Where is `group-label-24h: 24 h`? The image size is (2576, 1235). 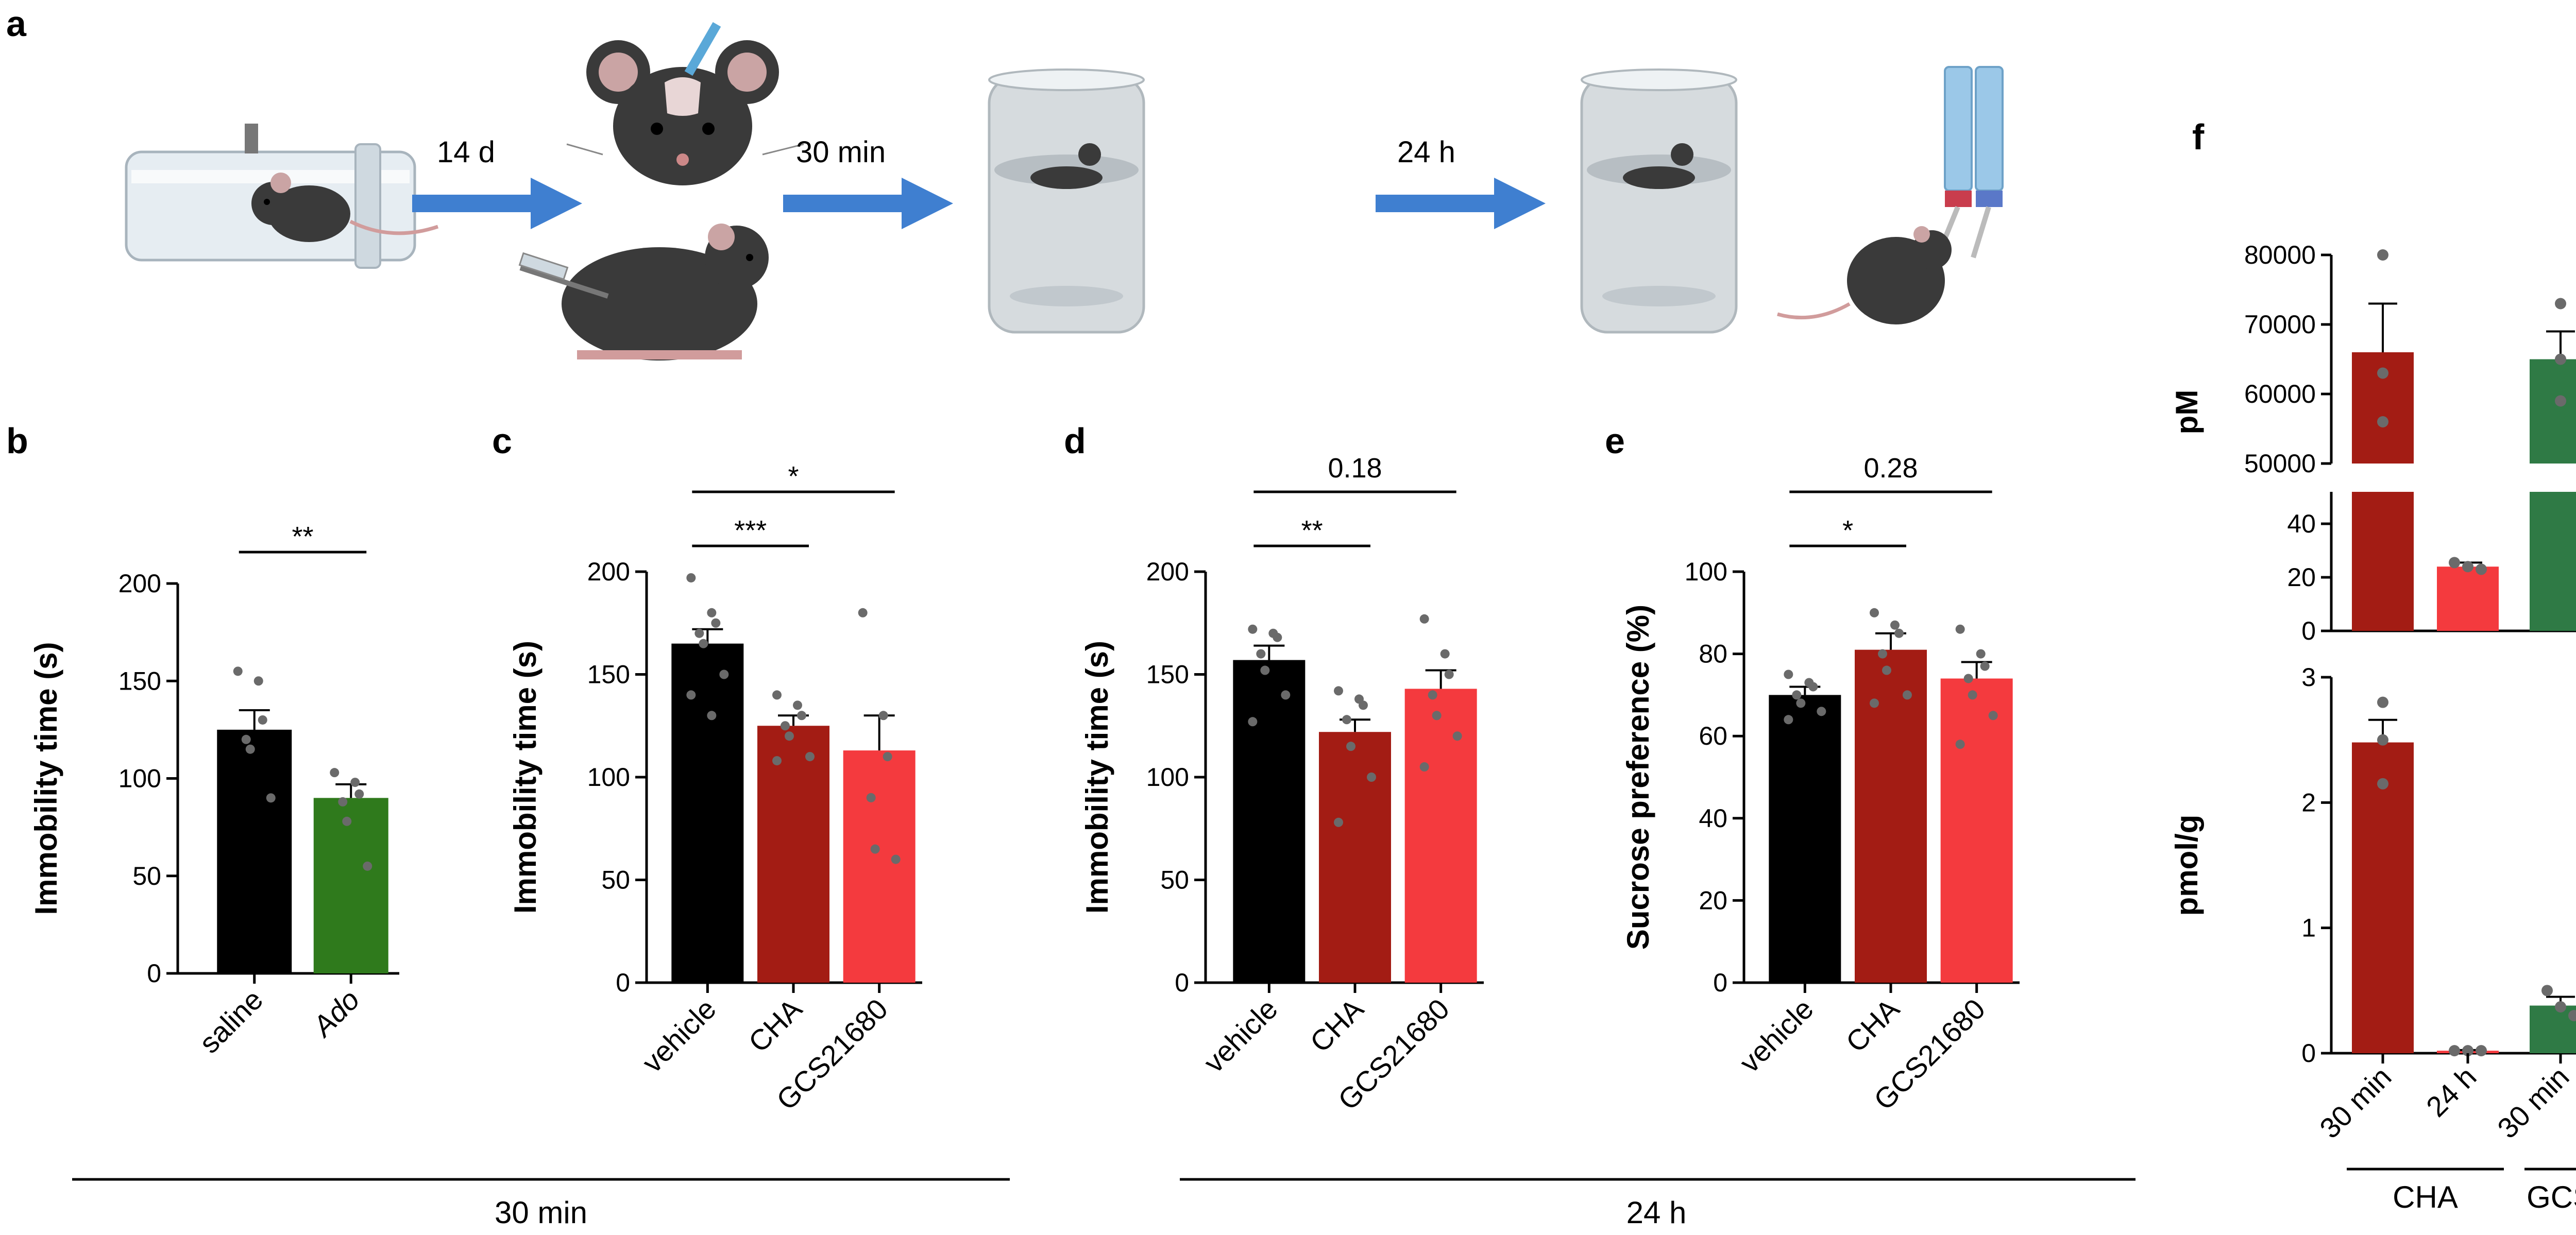 group-label-24h: 24 h is located at coordinates (1656, 1212).